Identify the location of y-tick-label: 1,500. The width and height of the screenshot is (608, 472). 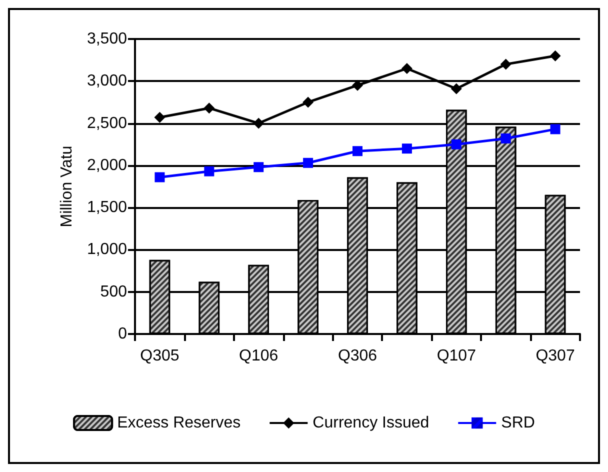
(107, 207).